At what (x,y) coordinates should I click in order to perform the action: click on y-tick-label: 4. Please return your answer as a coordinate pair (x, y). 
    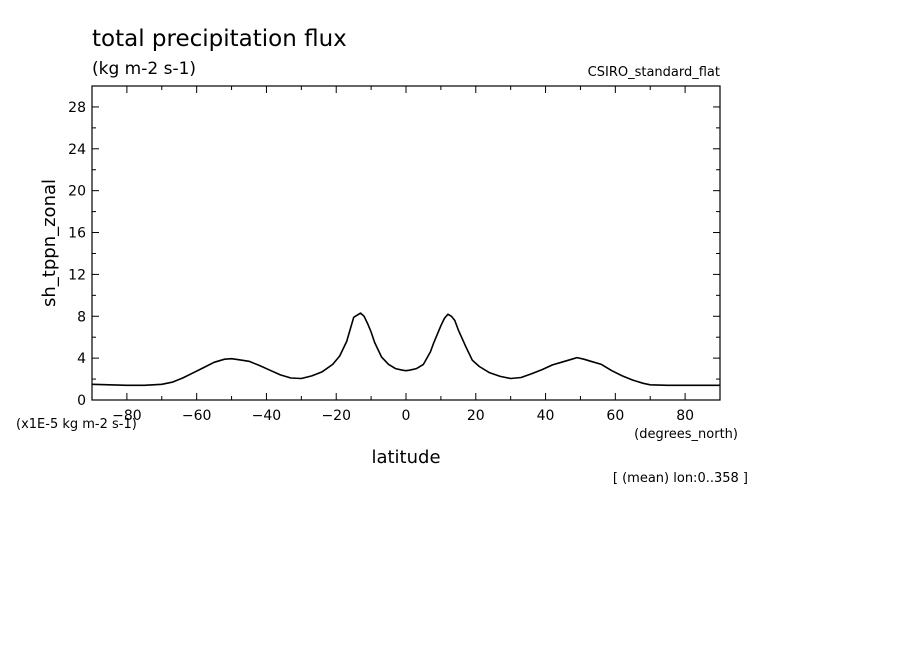
    Looking at the image, I should click on (81, 359).